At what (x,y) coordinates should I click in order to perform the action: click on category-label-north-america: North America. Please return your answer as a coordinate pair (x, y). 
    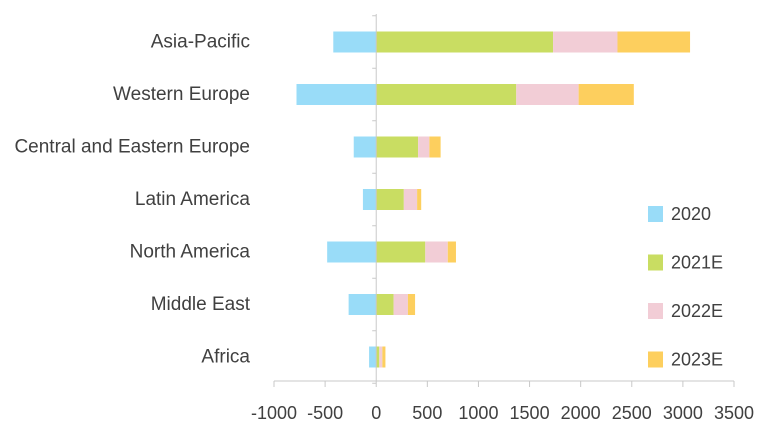
    Looking at the image, I should click on (190, 252).